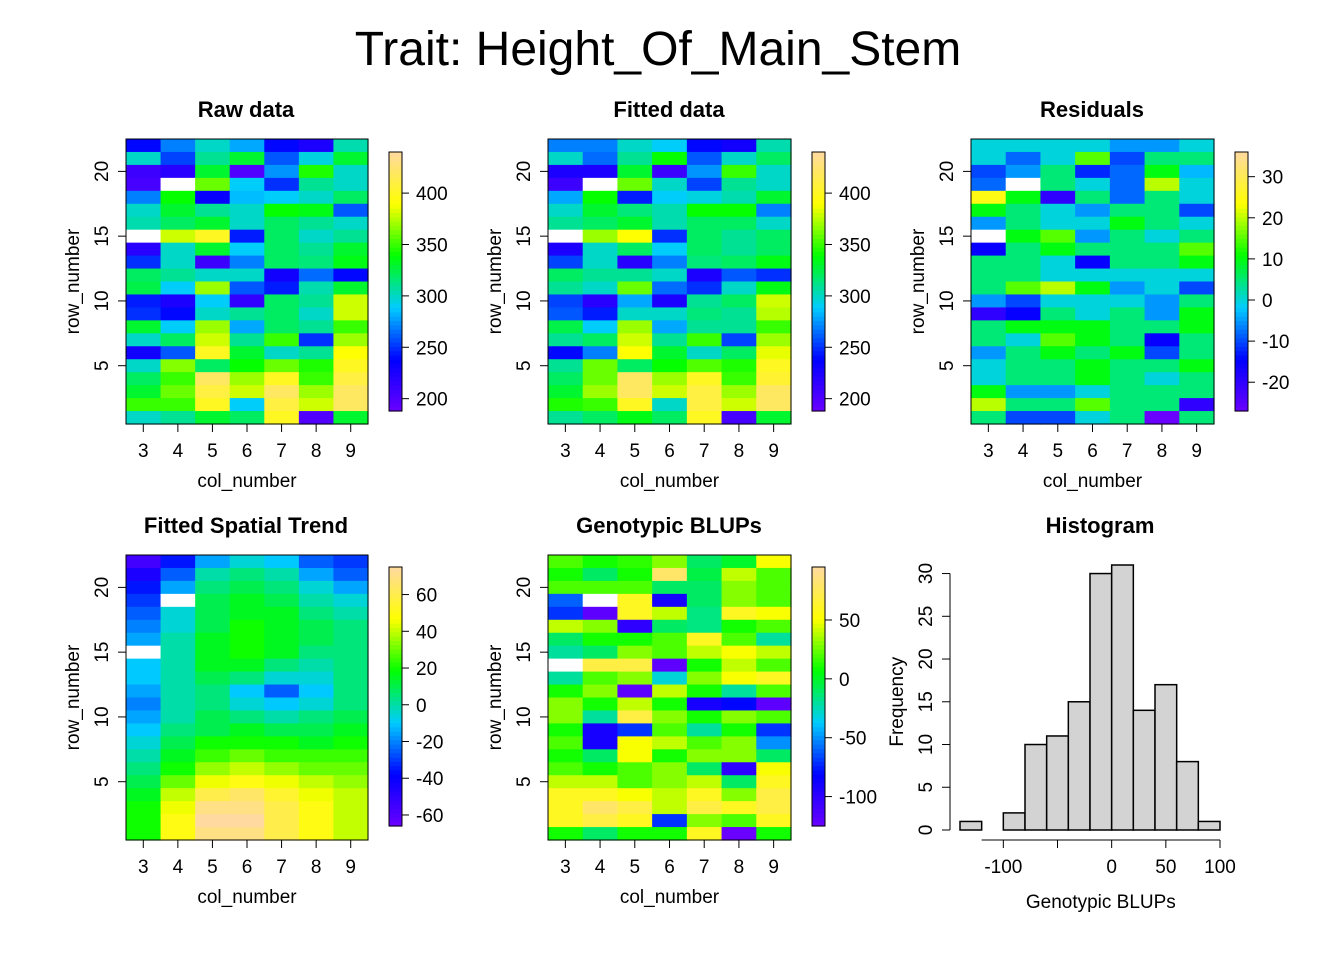  Describe the element at coordinates (247, 451) in the screenshot. I see `x-tick-label: 6` at that location.